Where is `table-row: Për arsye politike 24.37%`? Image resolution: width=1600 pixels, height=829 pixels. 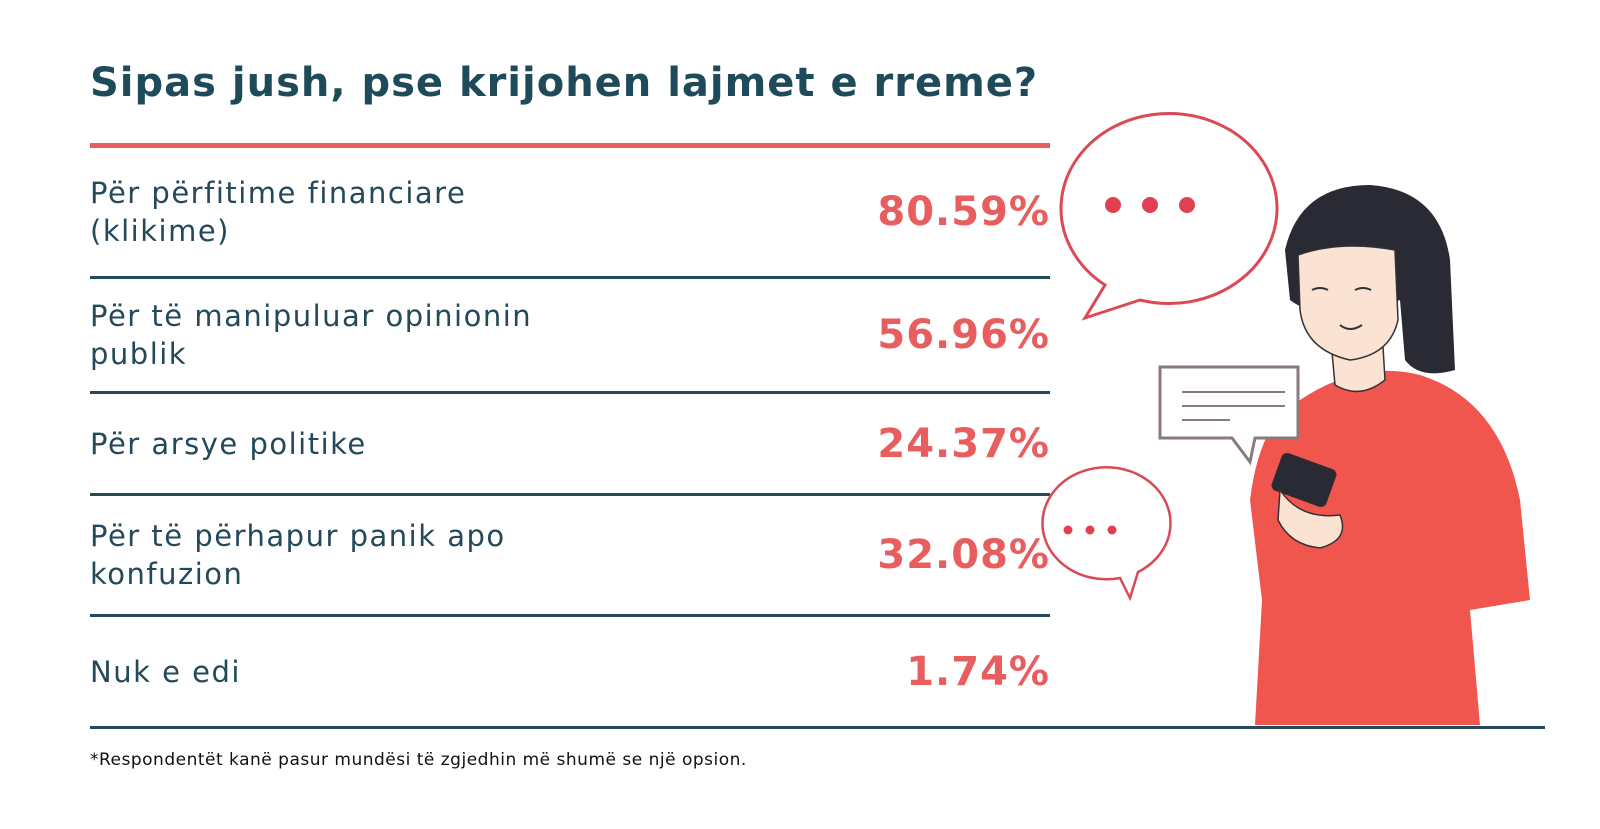
table-row: Për arsye politike 24.37% is located at coordinates (570, 445).